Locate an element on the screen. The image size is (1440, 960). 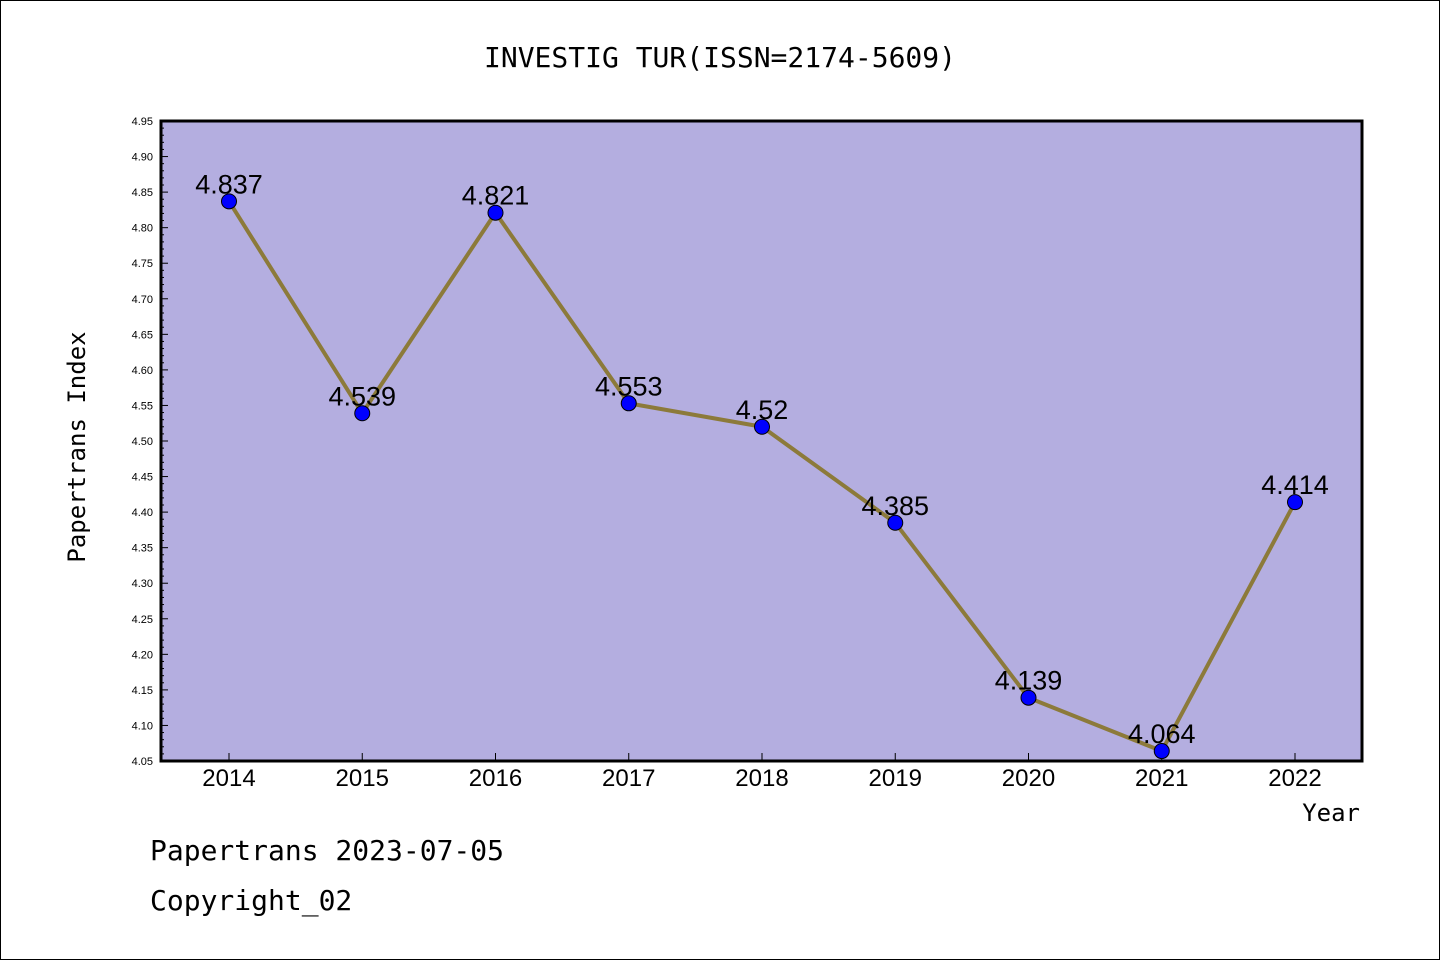
x-tick-label: 2019 is located at coordinates (895, 778).